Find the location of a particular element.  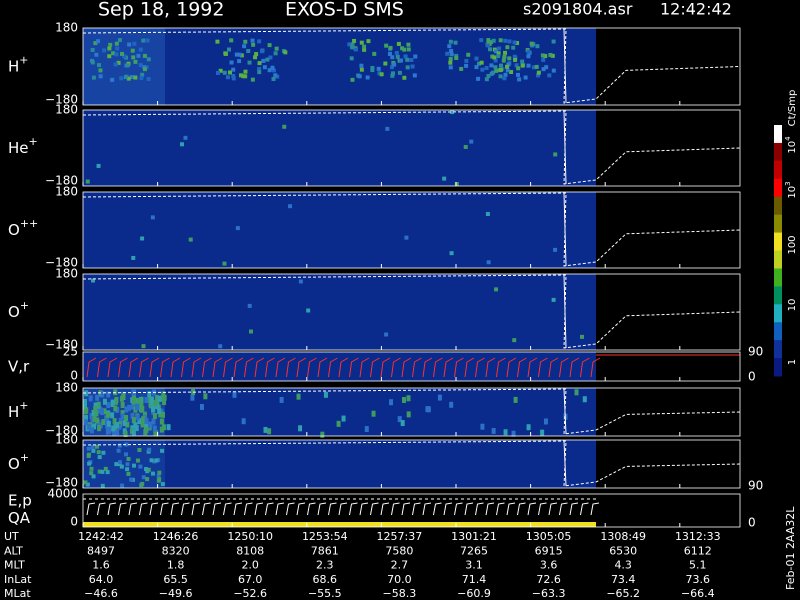

footer: Feb-01 2AA32L is located at coordinates (790, 548).